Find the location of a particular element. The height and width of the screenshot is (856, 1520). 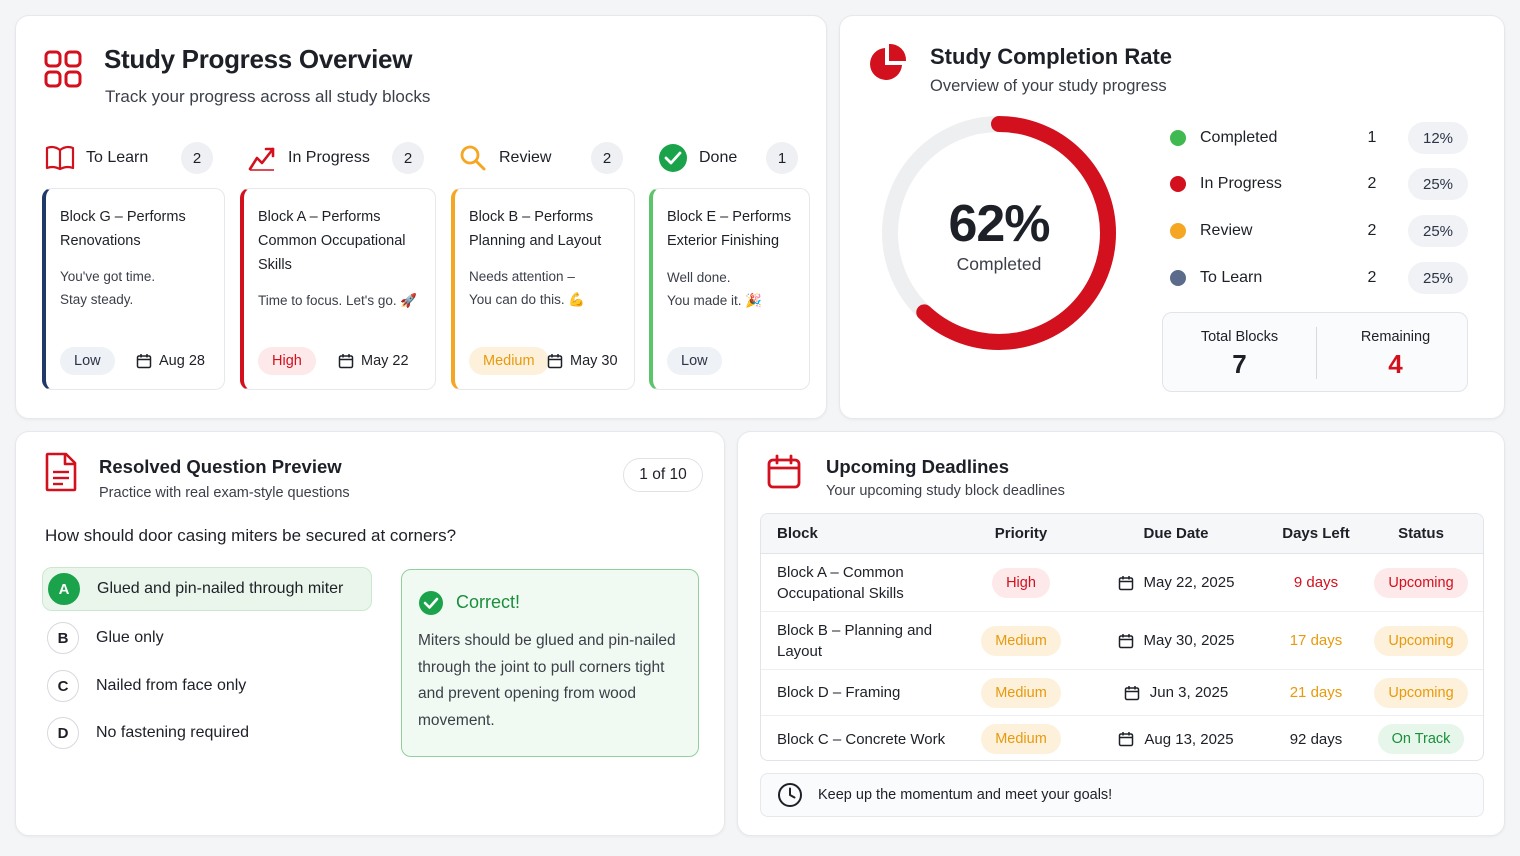

answer-status: Correct! is located at coordinates (488, 602).